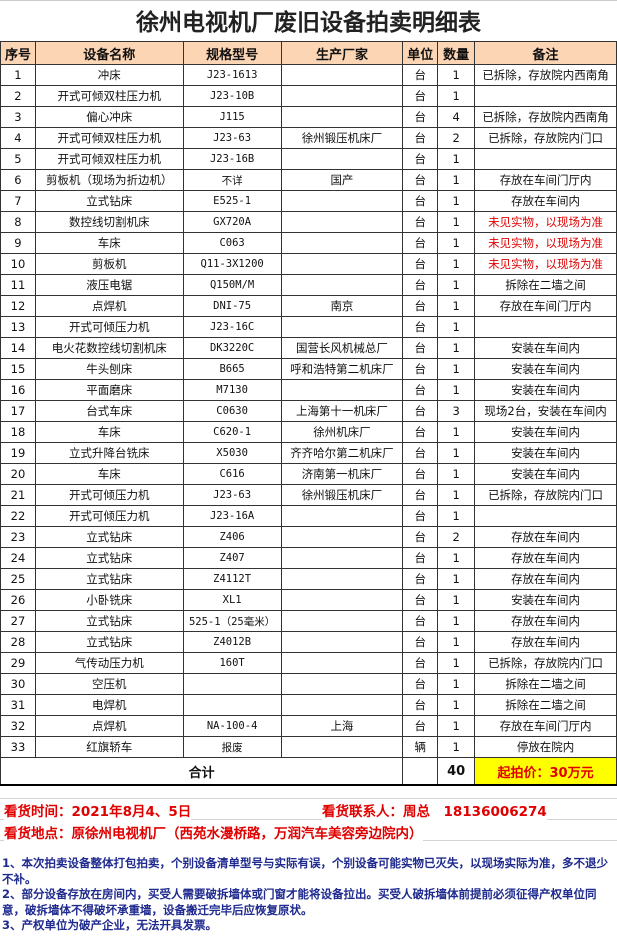  Describe the element at coordinates (18, 96) in the screenshot. I see `row-index-cell: 2` at that location.